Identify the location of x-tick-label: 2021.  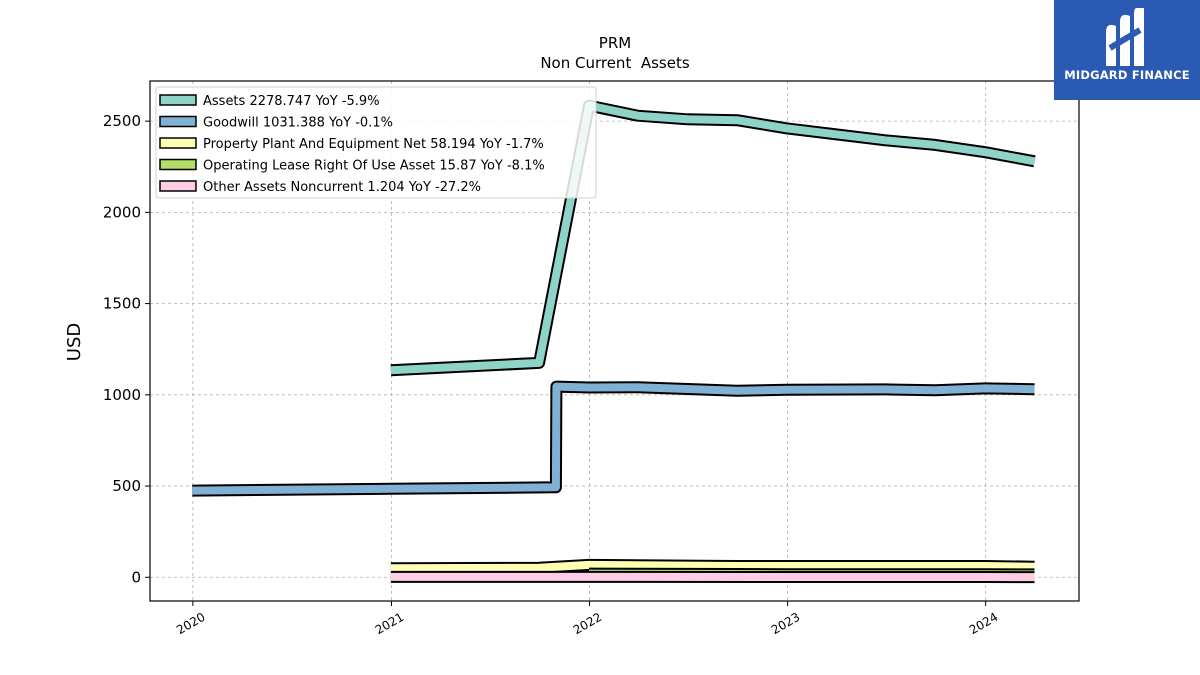
(389, 623).